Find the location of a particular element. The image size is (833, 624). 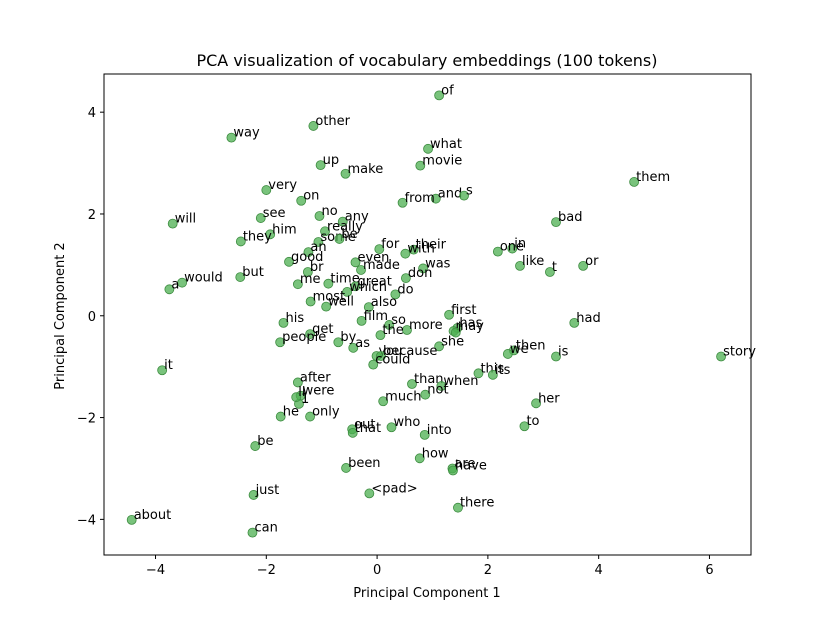

point-label: good is located at coordinates (307, 257).